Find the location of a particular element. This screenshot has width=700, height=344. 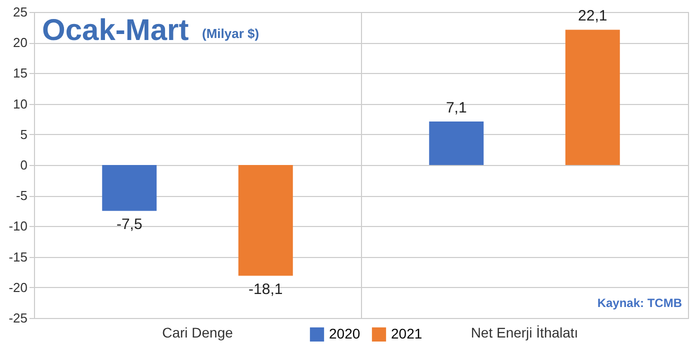

annotation: Kaynak: TCMB is located at coordinates (639, 303).